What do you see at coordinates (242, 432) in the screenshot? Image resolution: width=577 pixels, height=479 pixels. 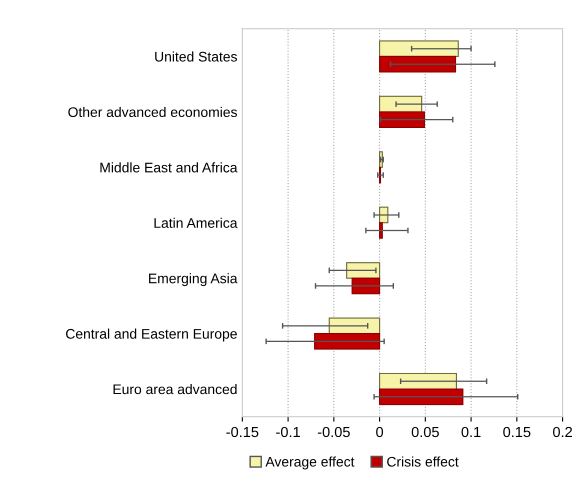 I see `x-tick-label: -0.15` at bounding box center [242, 432].